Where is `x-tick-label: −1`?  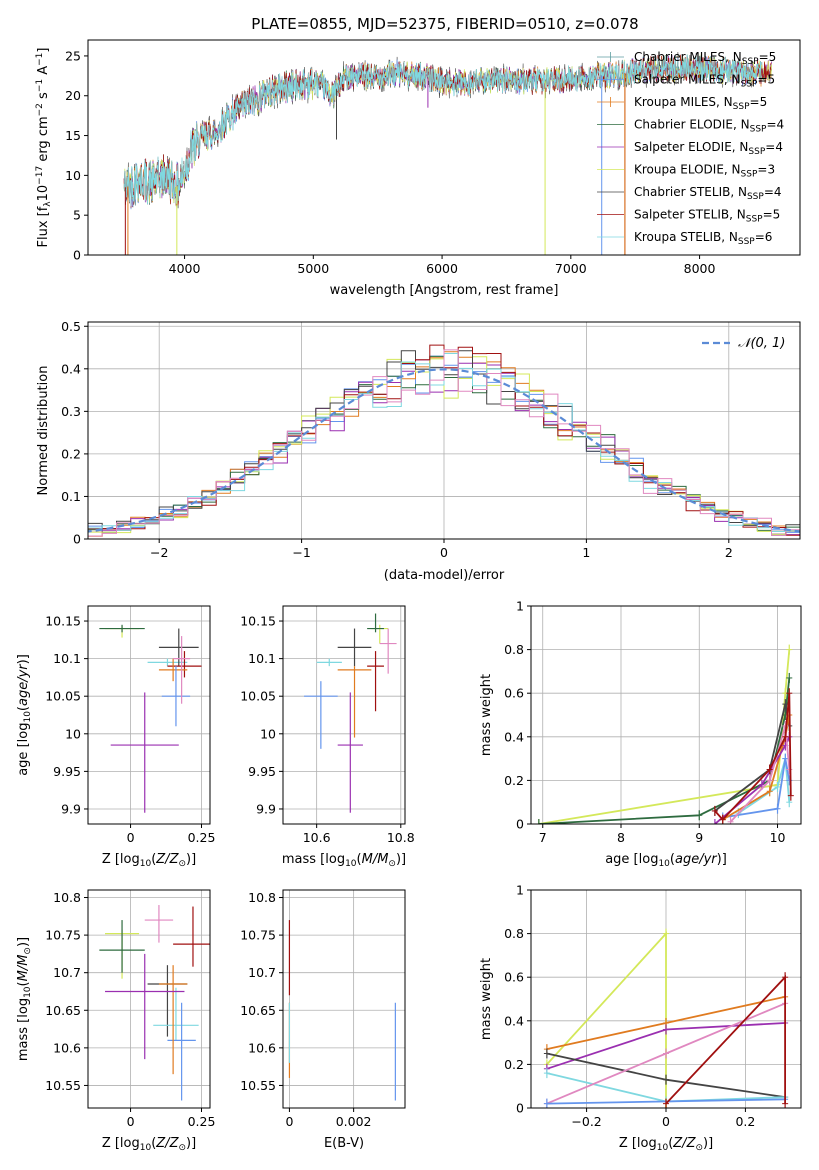 x-tick-label: −1 is located at coordinates (301, 552).